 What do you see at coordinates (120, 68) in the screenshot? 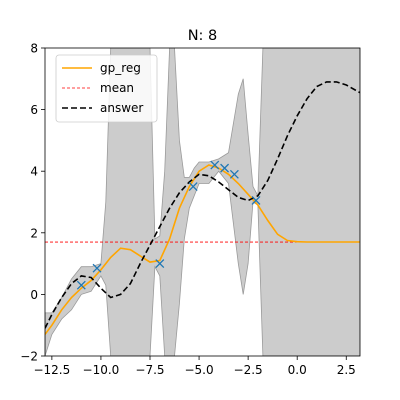
I see `legend-label-gp-reg: gp_reg` at bounding box center [120, 68].